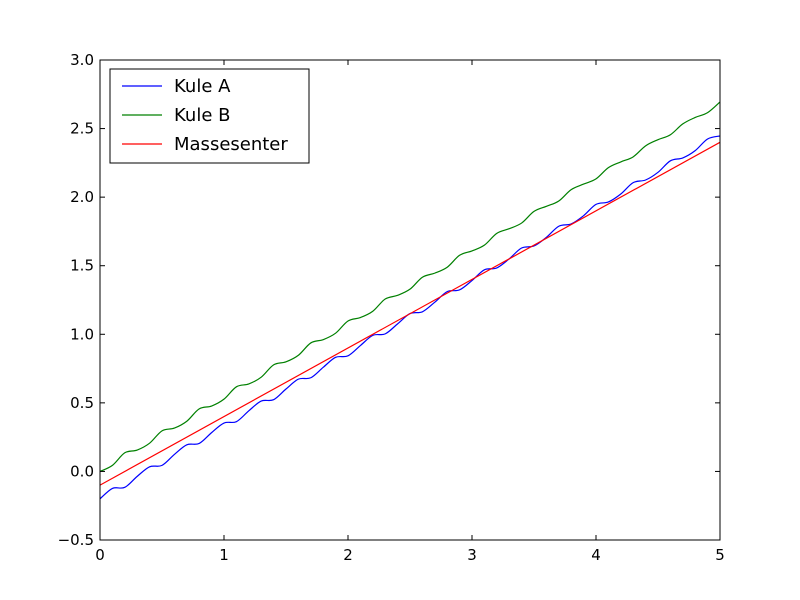  What do you see at coordinates (82, 60) in the screenshot?
I see `y-tick-label: 3.0` at bounding box center [82, 60].